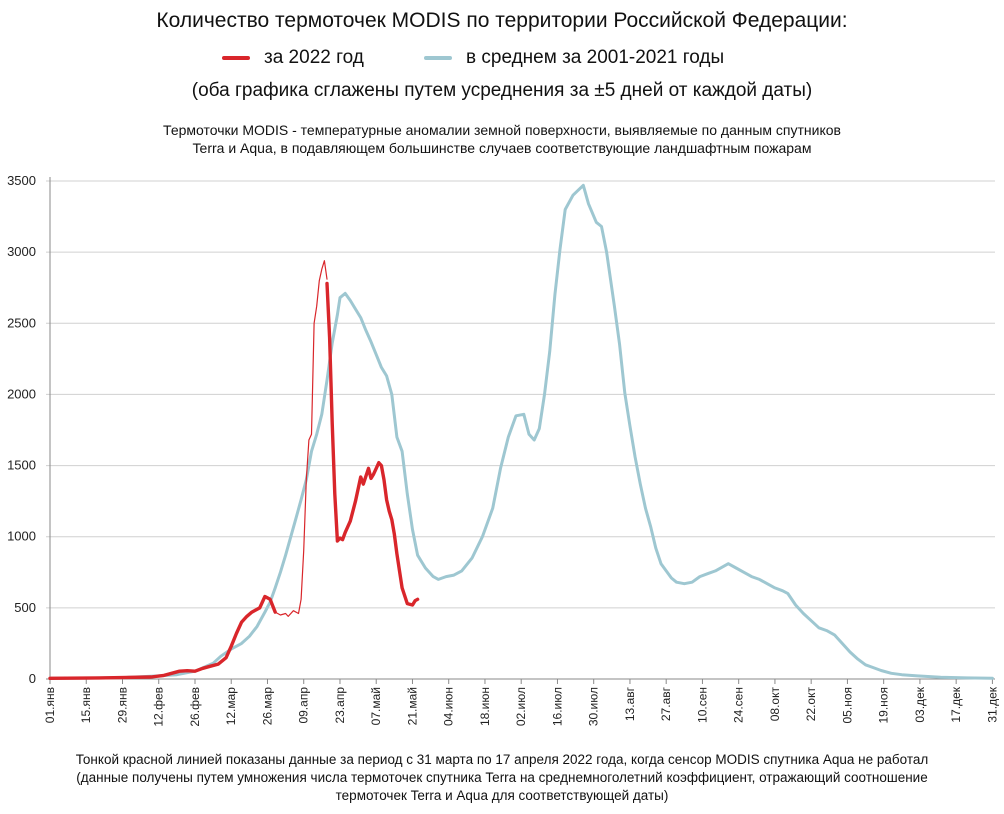 The image size is (1004, 814). I want to click on y-tick-label: 1000, so click(21, 536).